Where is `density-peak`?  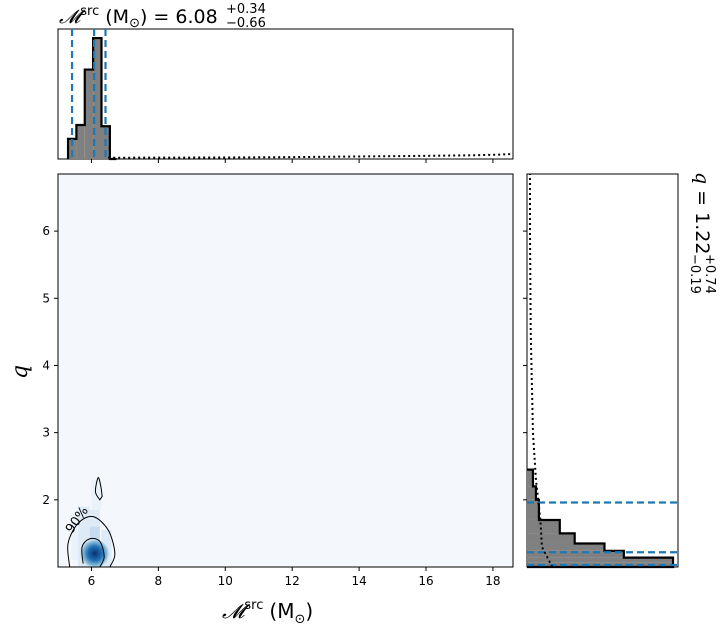 density-peak is located at coordinates (94, 553).